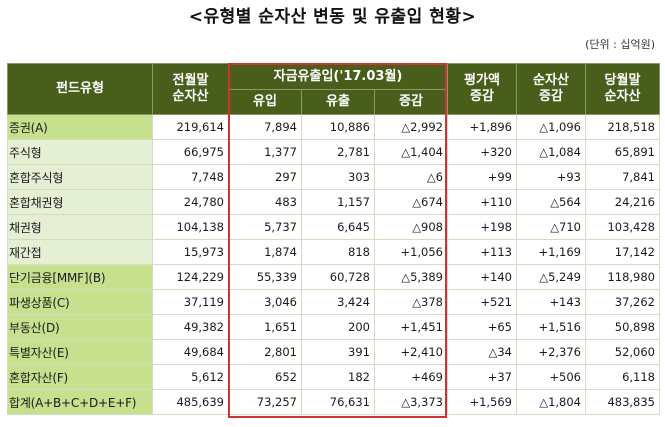  I want to click on cell-inflow: 1,874, so click(265, 252).